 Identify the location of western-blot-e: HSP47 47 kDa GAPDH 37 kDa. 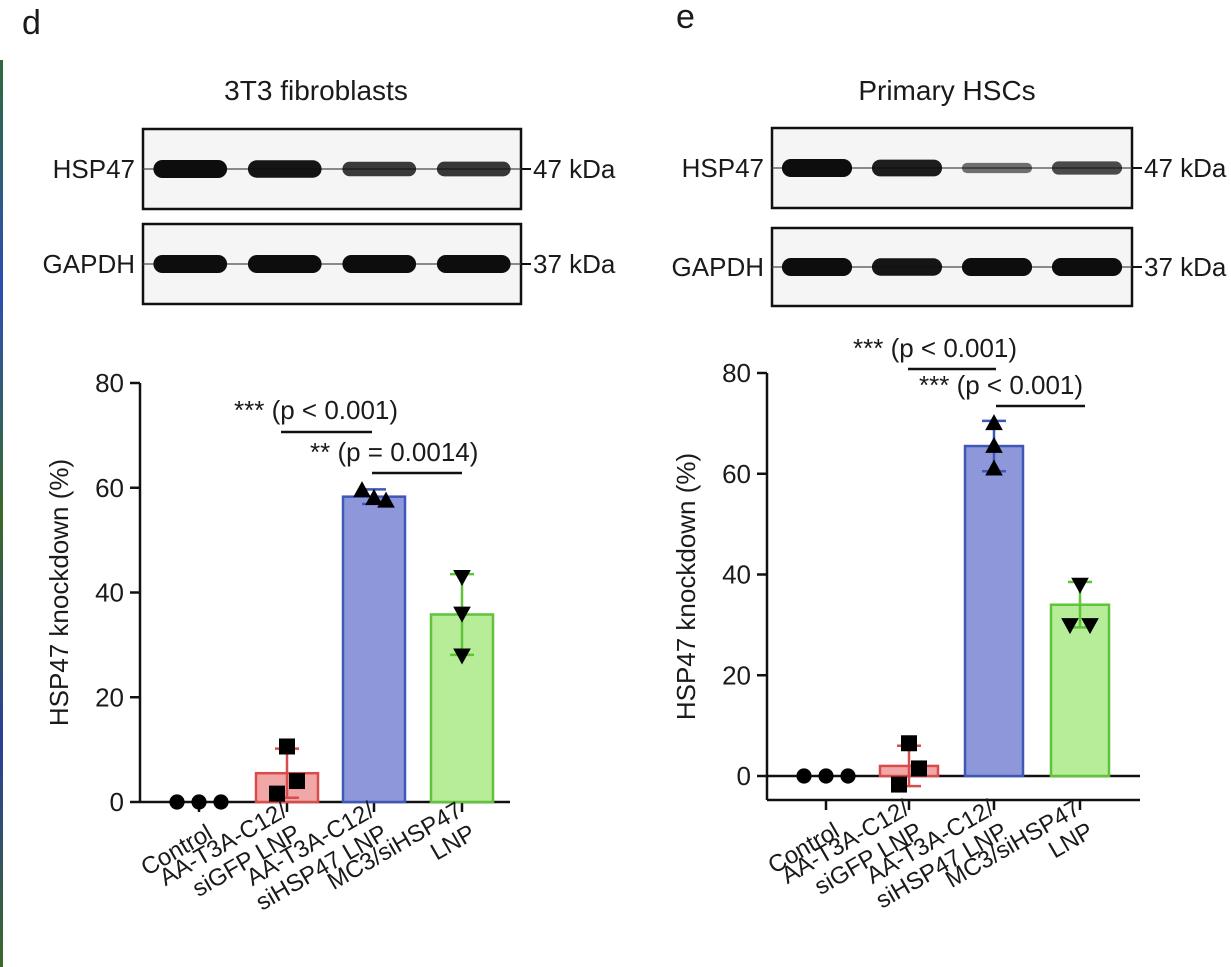
(949, 217).